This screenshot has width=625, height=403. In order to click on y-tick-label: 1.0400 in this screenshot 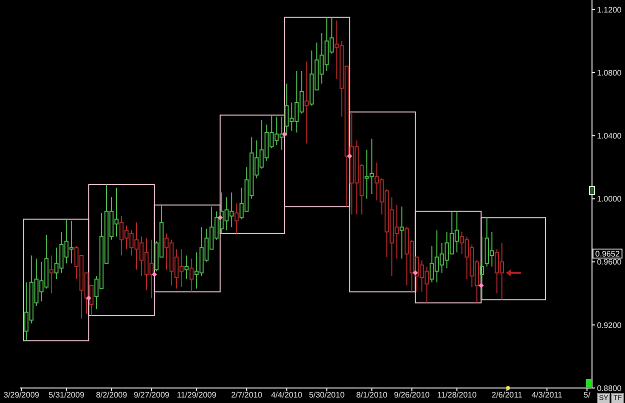, I will do `click(609, 135)`.